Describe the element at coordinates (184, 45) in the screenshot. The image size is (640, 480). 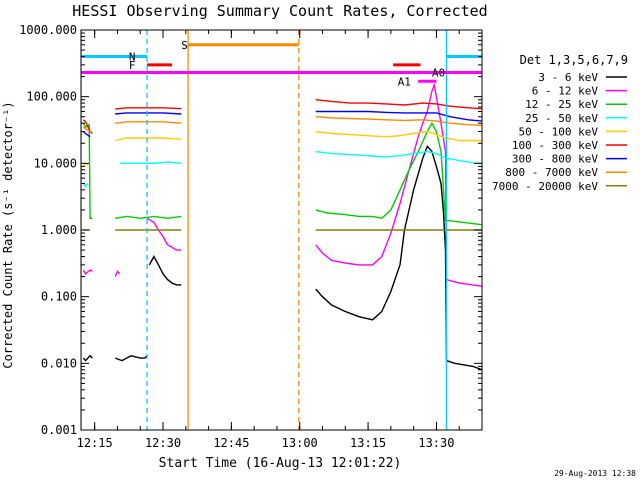
I see `status-bar-label-3: S` at that location.